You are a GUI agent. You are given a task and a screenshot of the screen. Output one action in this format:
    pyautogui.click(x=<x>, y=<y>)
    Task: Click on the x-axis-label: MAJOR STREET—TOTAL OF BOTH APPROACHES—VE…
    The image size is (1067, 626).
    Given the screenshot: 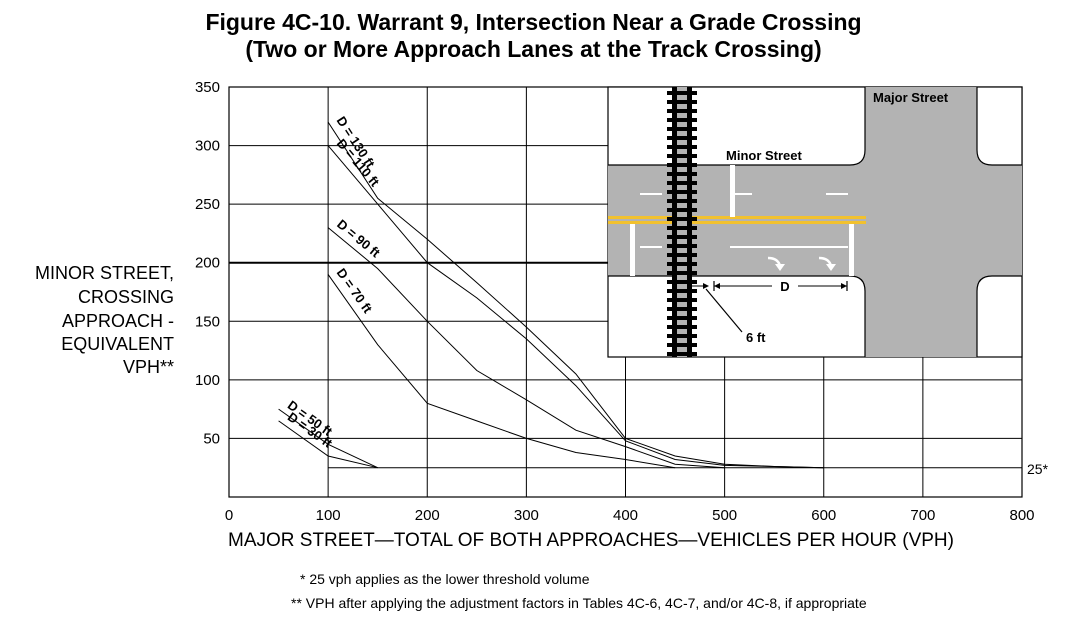 What is the action you would take?
    pyautogui.click(x=591, y=540)
    